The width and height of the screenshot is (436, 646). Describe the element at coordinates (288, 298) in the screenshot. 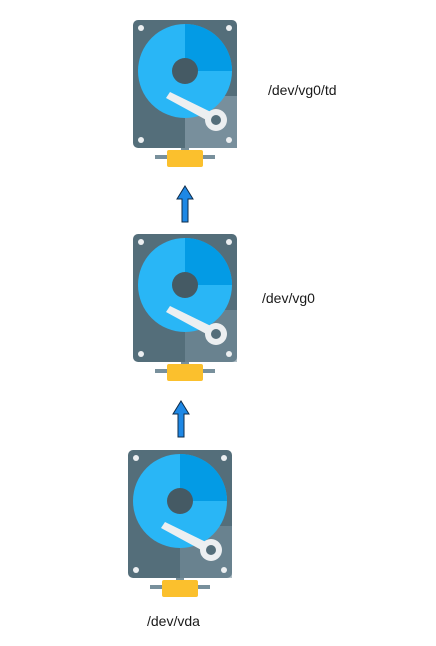

I see `node-label: /dev/vg0` at that location.